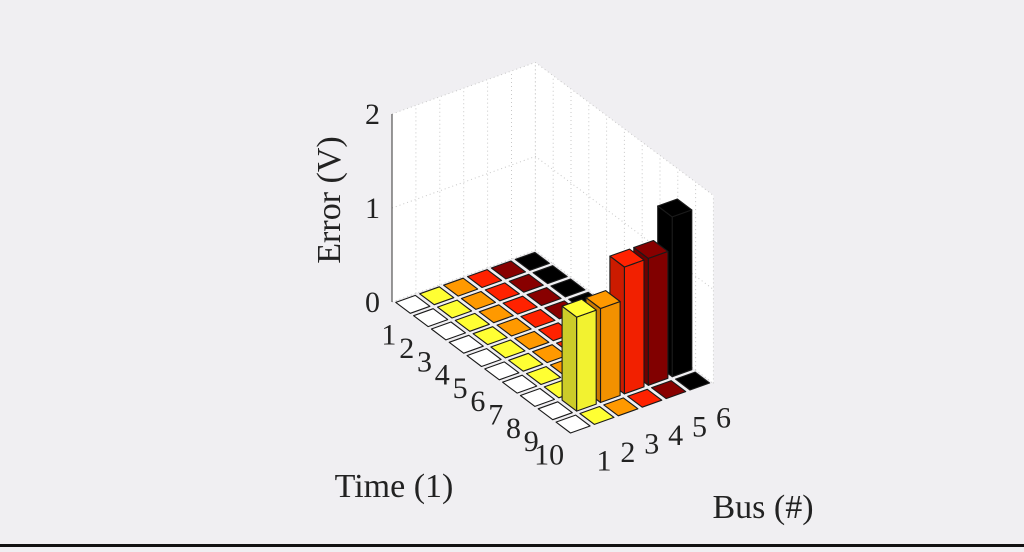 This screenshot has width=1024, height=552. What do you see at coordinates (675, 435) in the screenshot?
I see `bus-tick-label: 4` at bounding box center [675, 435].